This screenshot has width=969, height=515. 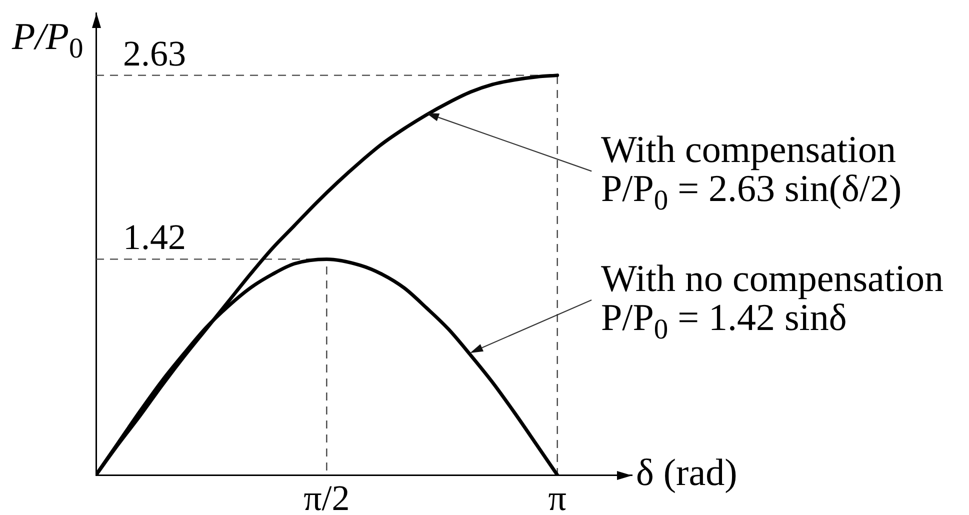 What do you see at coordinates (154, 237) in the screenshot?
I see `data-label: 1.42` at bounding box center [154, 237].